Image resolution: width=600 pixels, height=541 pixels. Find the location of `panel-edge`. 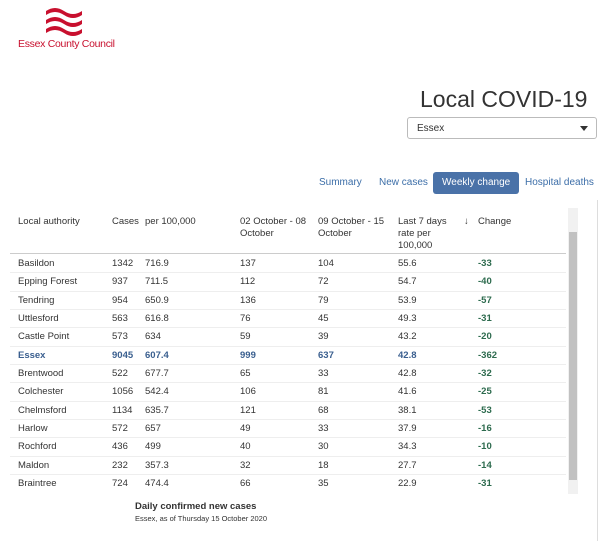

panel-edge is located at coordinates (597, 370).